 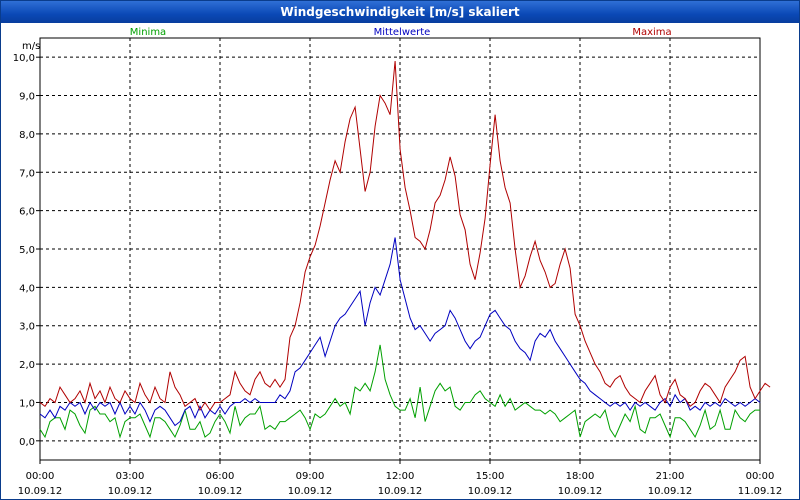 I want to click on y-axis-ticks: 0,0 1,0 2,0 3,0 4,0 5,0 6,0 7,0 8,0 9,0 10,0, so click(x=26, y=250).